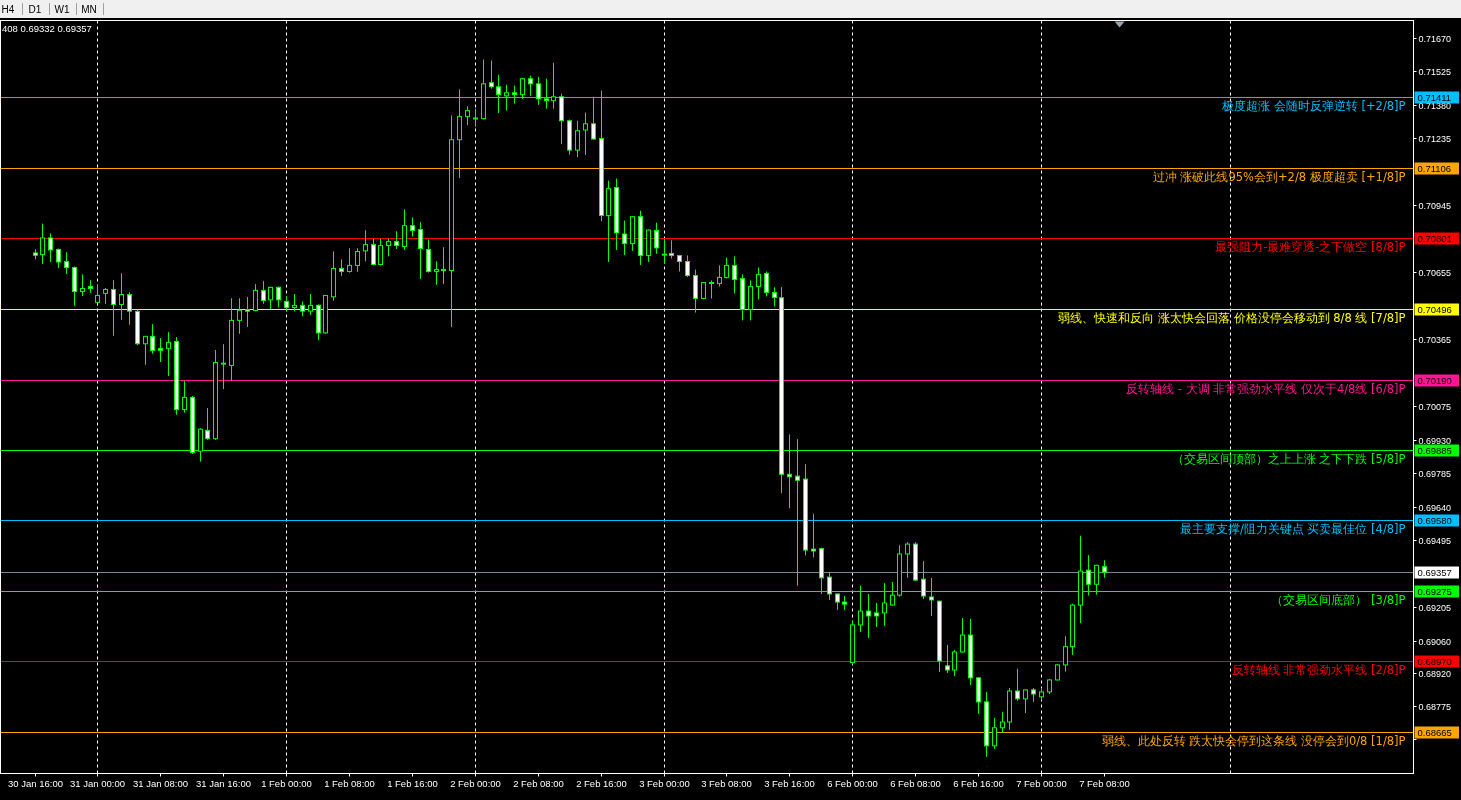 This screenshot has width=1461, height=800. I want to click on y-tick-label: 0.69640, so click(1435, 507).